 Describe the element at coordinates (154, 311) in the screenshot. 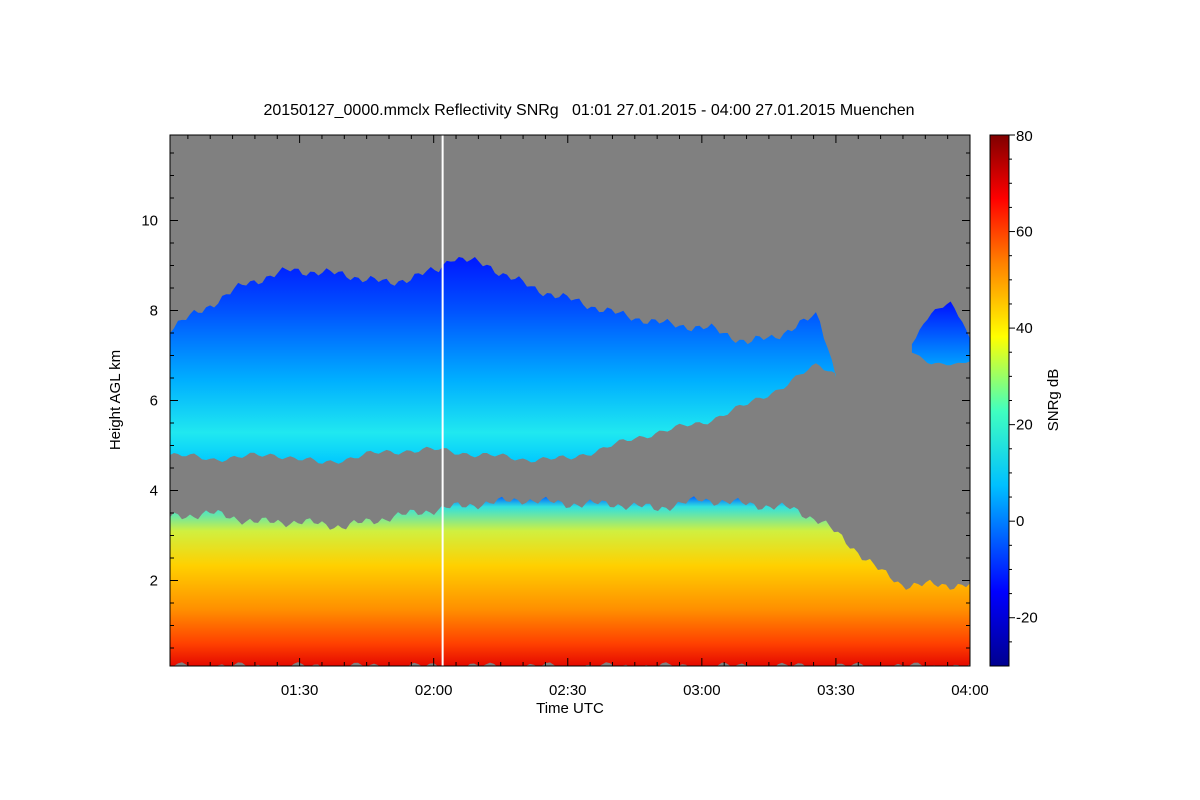

I see `y-tick-label: 8` at that location.